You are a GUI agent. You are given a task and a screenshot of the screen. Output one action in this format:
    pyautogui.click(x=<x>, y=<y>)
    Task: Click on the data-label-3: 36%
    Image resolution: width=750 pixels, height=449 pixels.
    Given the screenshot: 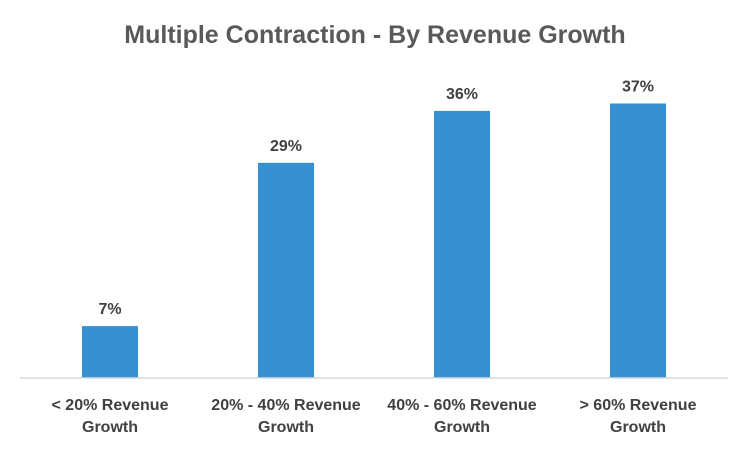 What is the action you would take?
    pyautogui.click(x=462, y=94)
    